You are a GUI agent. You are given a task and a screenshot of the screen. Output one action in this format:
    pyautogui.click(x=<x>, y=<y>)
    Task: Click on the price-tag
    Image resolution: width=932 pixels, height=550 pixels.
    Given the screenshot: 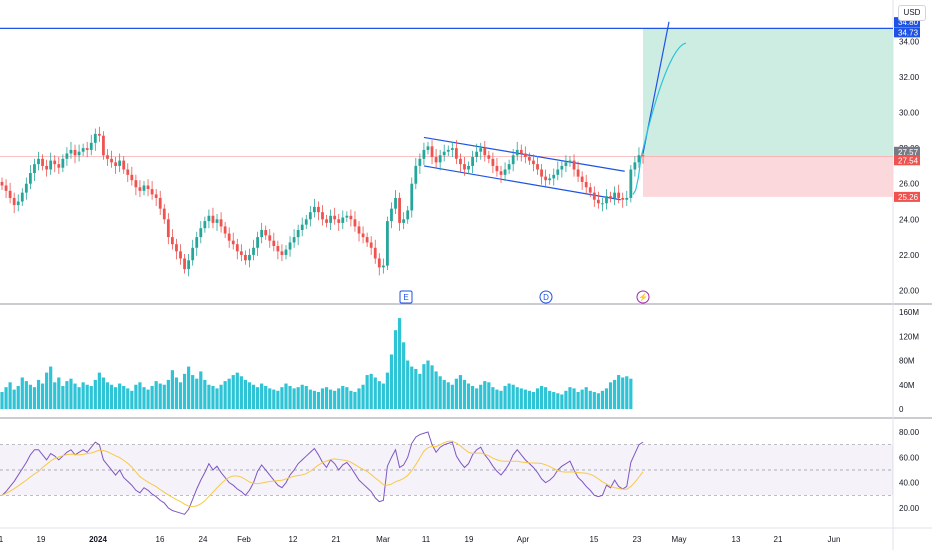 What is the action you would take?
    pyautogui.click(x=907, y=32)
    